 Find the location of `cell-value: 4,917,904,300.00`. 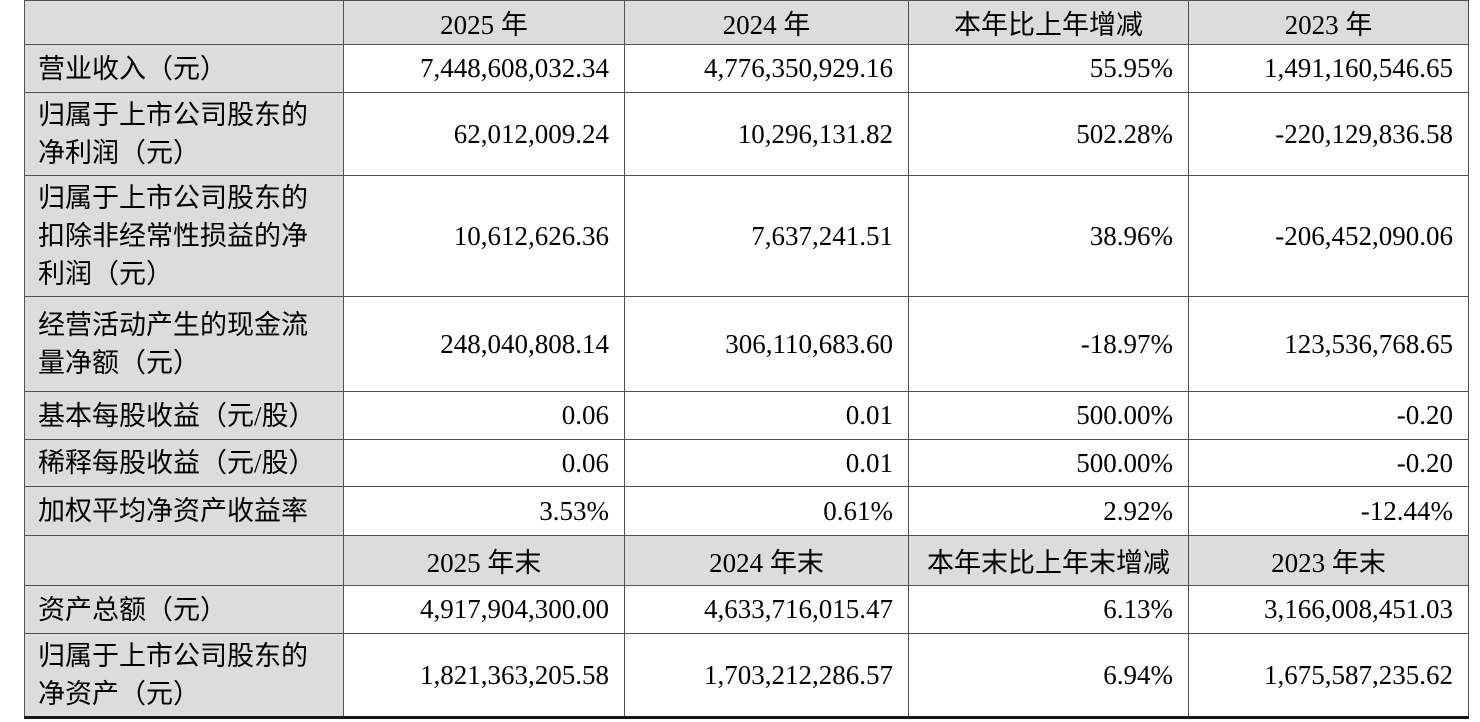

cell-value: 4,917,904,300.00 is located at coordinates (484, 609).